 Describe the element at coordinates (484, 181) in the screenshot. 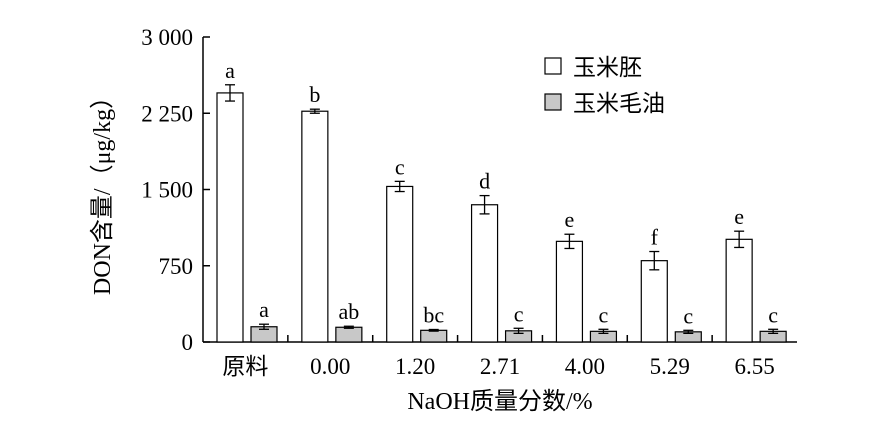

I see `significance-label: d` at that location.